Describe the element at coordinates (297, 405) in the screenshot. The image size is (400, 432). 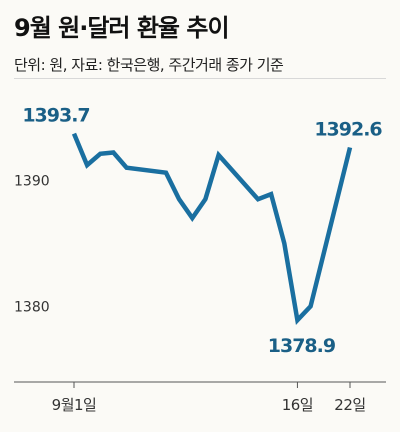
I see `x-tick-label: 16일` at that location.